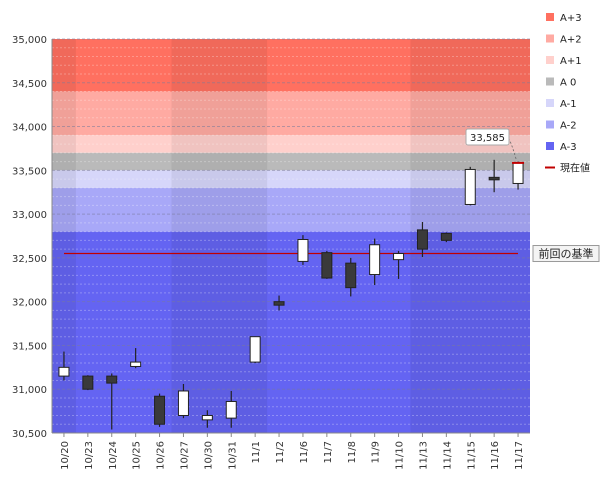 This screenshot has width=615, height=480. I want to click on current-value-callout: 33,585, so click(495, 146).